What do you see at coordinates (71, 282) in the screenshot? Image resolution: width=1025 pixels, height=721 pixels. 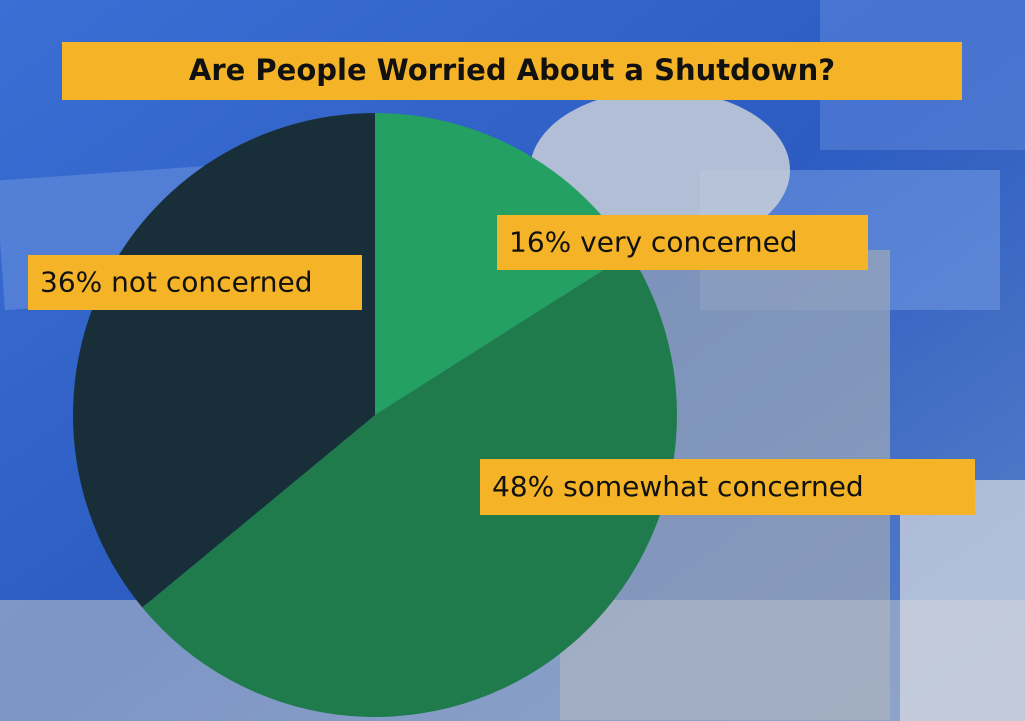 I see `value-label: 36%` at bounding box center [71, 282].